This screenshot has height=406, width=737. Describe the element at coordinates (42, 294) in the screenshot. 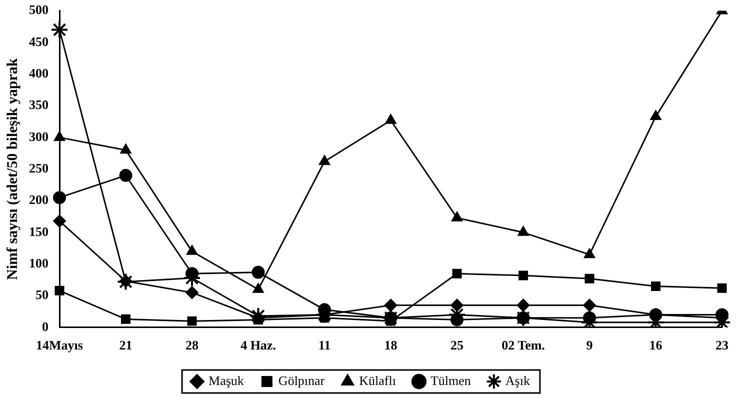

I see `y-tick-label: 50` at that location.